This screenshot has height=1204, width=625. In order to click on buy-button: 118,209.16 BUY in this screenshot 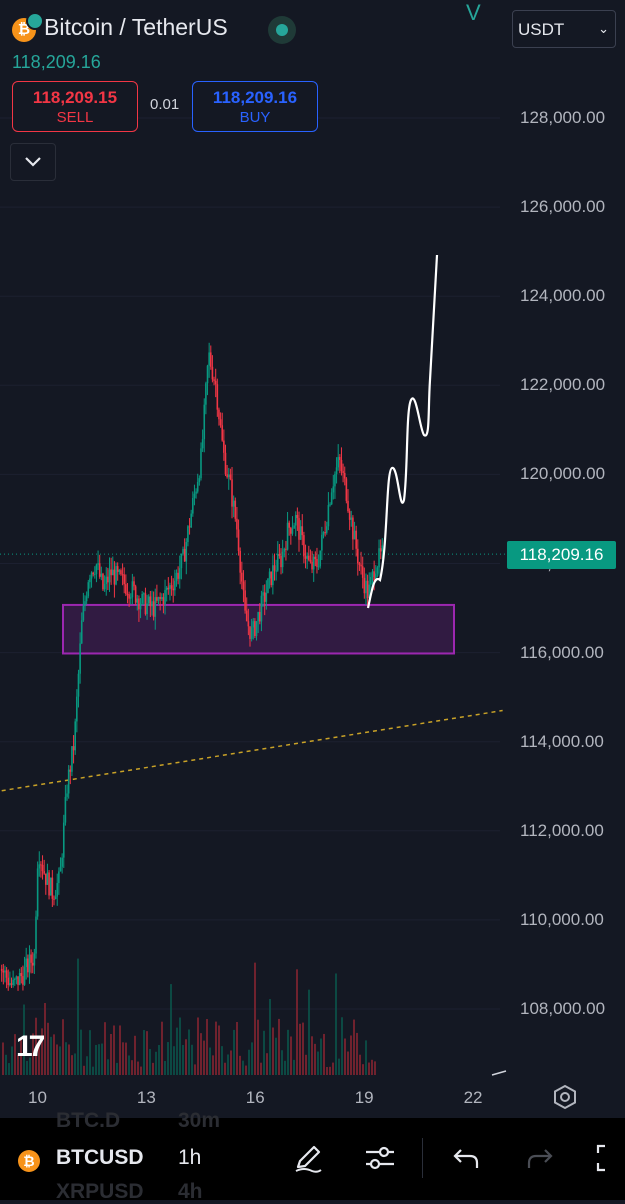, I will do `click(255, 106)`.